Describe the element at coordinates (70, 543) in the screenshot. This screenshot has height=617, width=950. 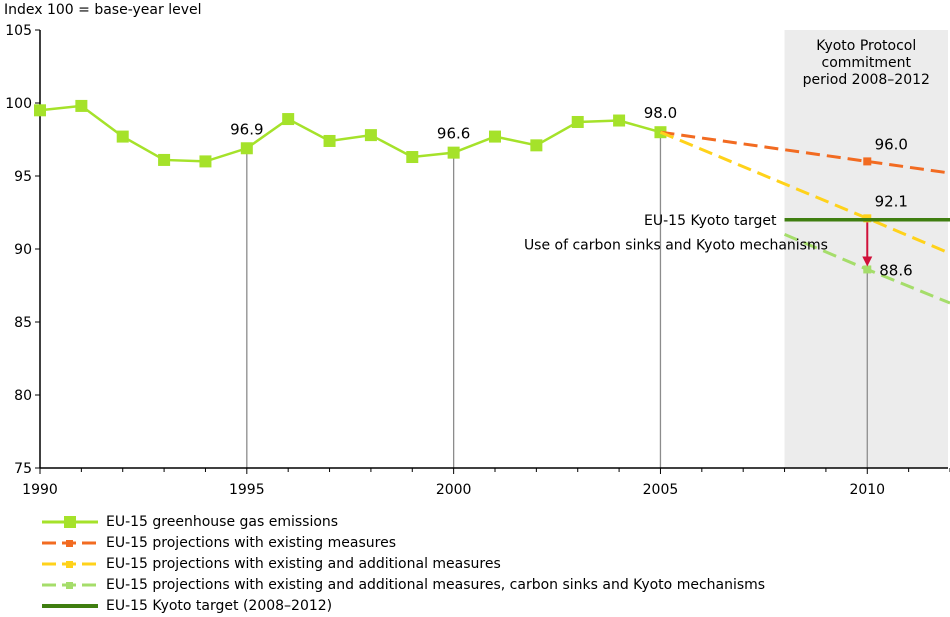
I see `legend-swatch-existing-measures` at that location.